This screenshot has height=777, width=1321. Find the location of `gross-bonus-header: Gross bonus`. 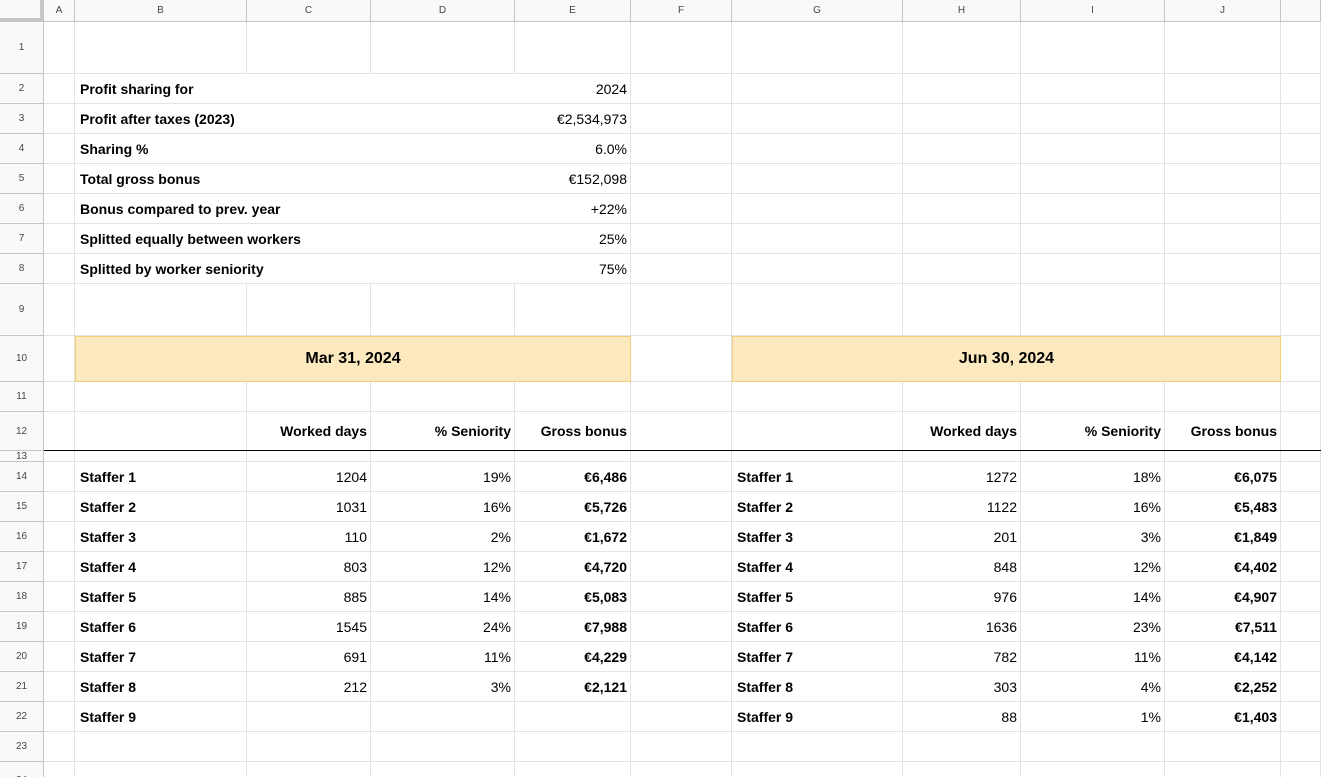

gross-bonus-header: Gross bonus is located at coordinates (1223, 431).